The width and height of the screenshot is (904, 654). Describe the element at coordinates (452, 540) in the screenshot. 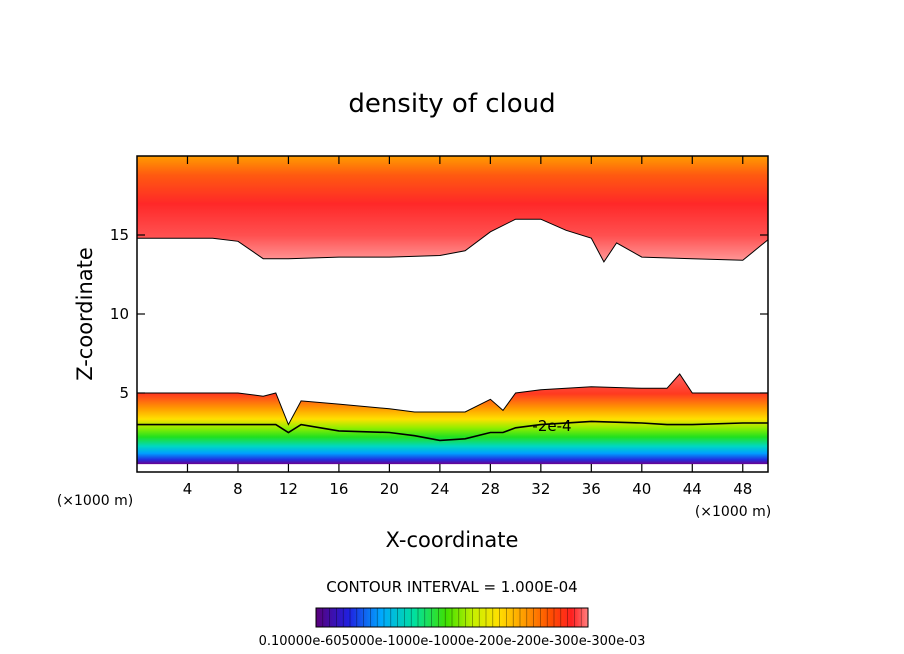

I see `x-axis-label: X-coordinate` at that location.